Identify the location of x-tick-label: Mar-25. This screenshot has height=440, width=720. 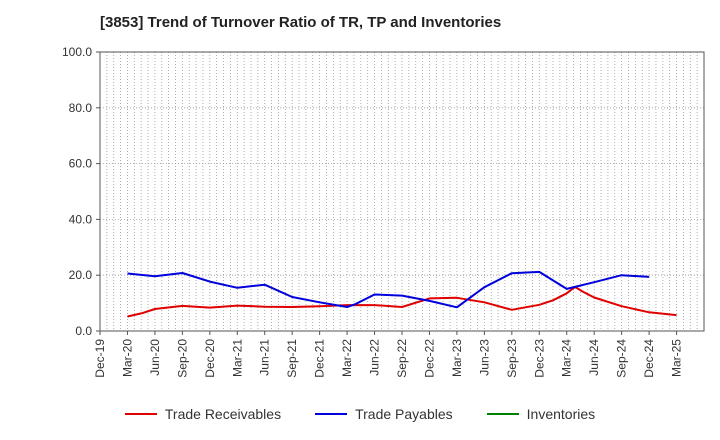
(677, 358).